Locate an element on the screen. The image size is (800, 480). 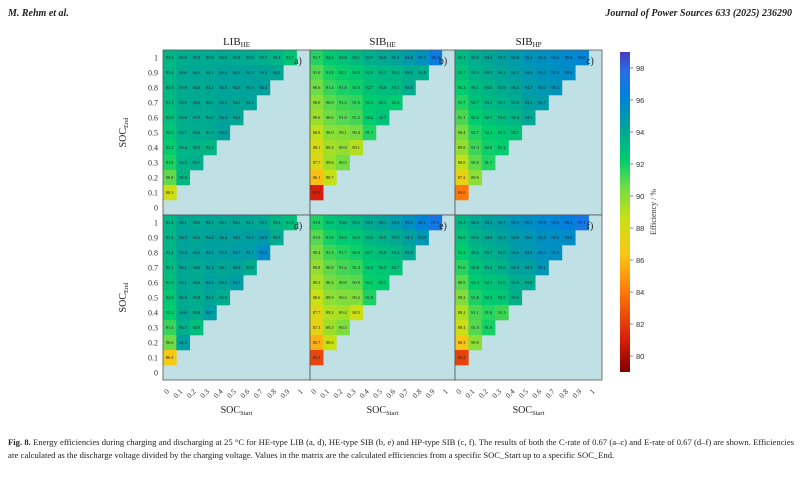
colorbar-label: Efficiency / % is located at coordinates (653, 212).